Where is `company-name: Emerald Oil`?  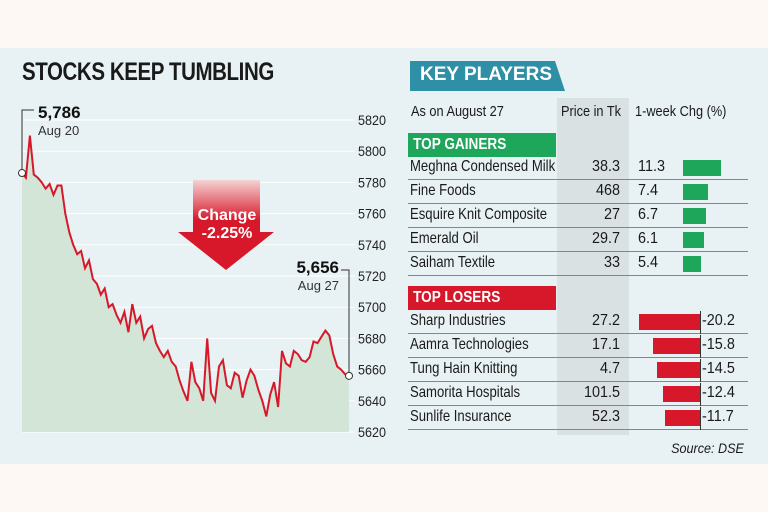 company-name: Emerald Oil is located at coordinates (444, 238).